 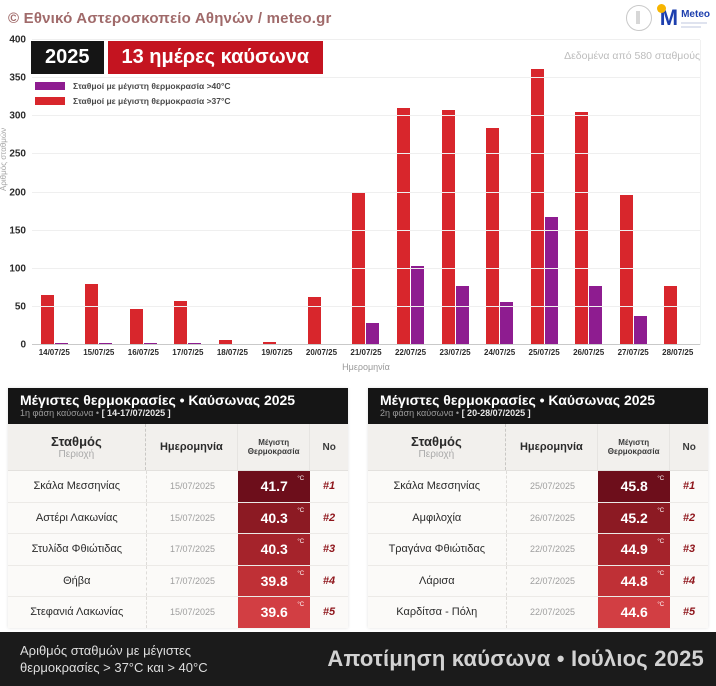 I want to click on rank-badge: #4, so click(x=329, y=580).